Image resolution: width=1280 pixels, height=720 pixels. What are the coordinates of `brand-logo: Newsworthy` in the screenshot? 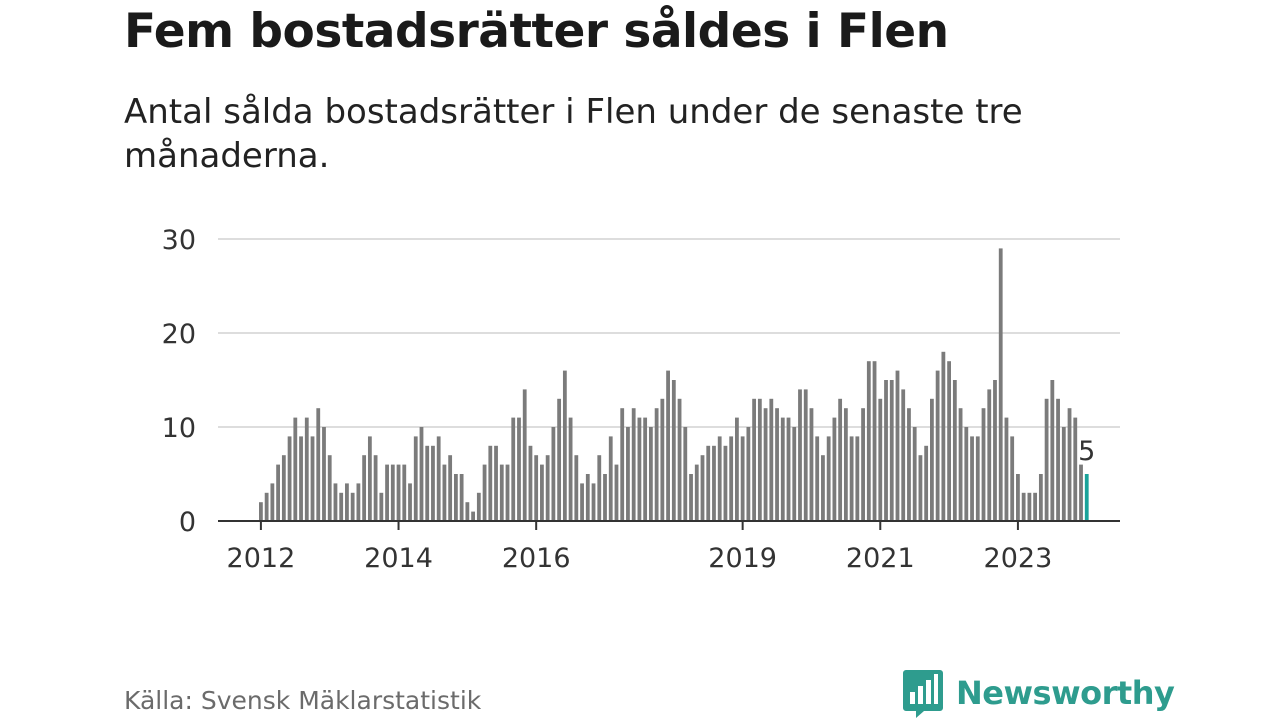 It's located at (1038, 693).